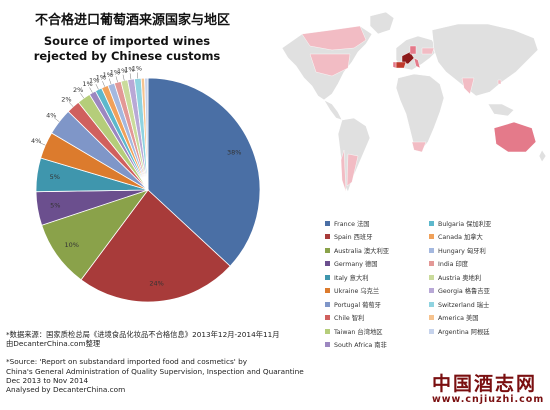 This screenshot has width=550, height=410. What do you see at coordinates (91, 90) in the screenshot?
I see `pie-leader-south` at bounding box center [91, 90].